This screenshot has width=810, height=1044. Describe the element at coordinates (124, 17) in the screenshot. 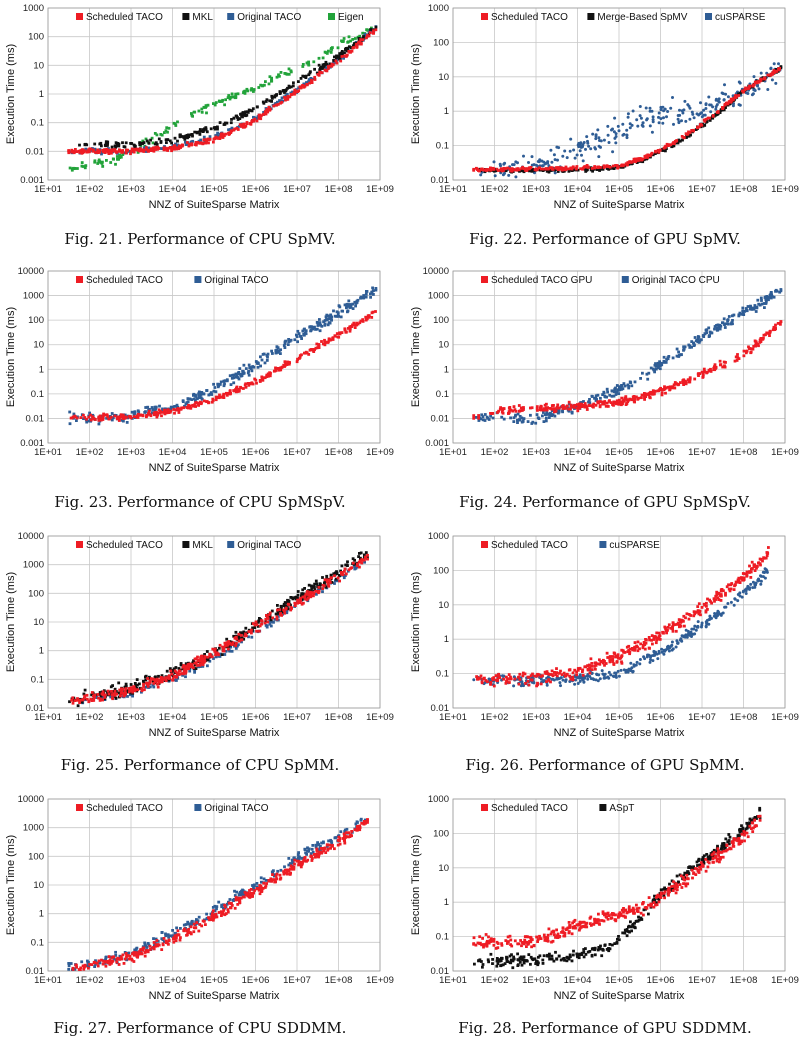

I see `legend-label: Scheduled TACO` at that location.